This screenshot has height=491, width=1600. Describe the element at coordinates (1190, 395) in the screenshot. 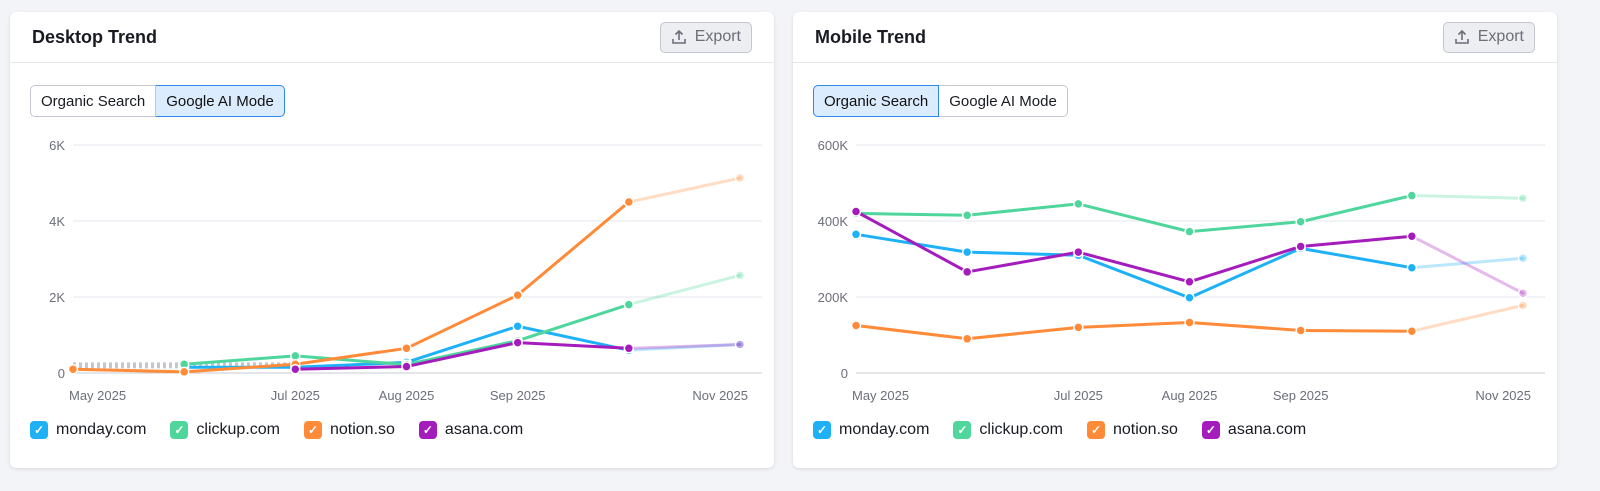

I see `x-tick-label: Aug 2025` at that location.